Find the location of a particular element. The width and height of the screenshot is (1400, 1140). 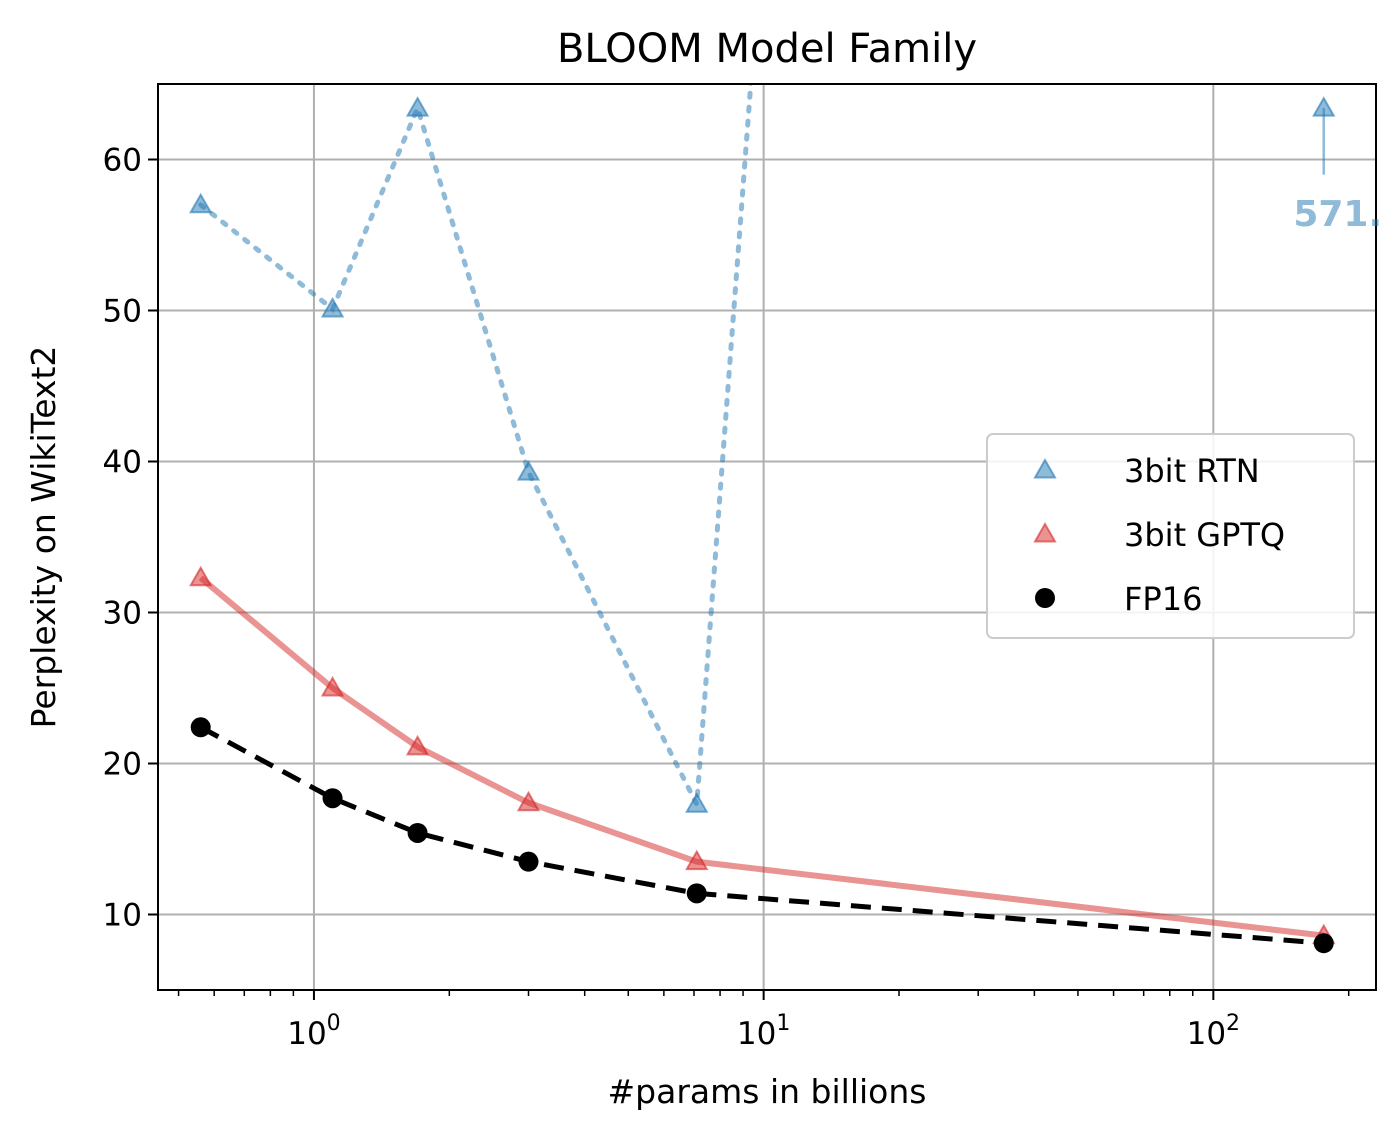

legend-box is located at coordinates (1170, 536).